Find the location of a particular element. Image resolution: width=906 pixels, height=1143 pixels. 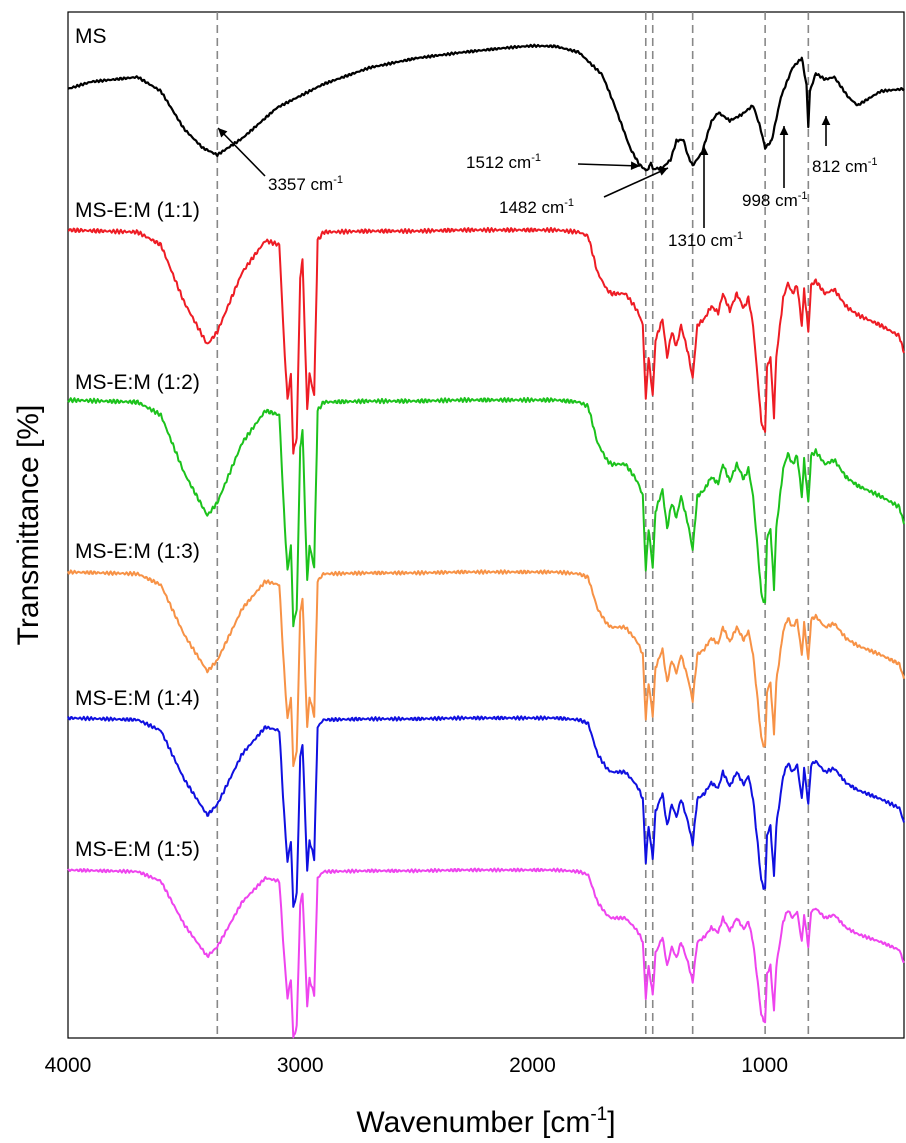

series-label: MS-E:M (1:1) is located at coordinates (137, 210).